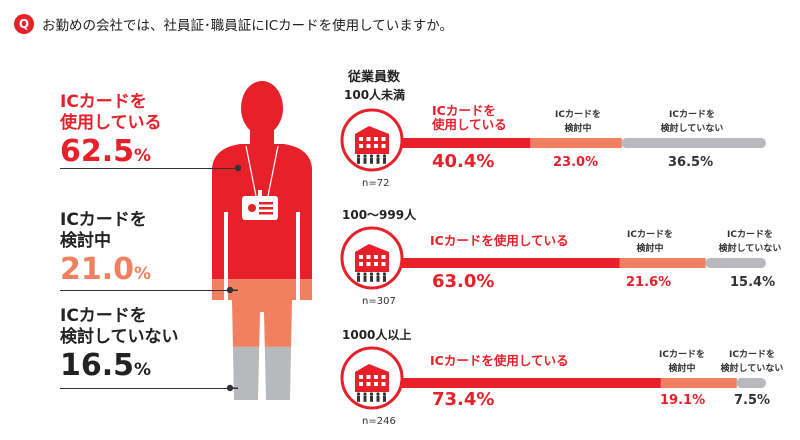  What do you see at coordinates (119, 337) in the screenshot?
I see `category-not-using-label-2: 検討していない` at bounding box center [119, 337].